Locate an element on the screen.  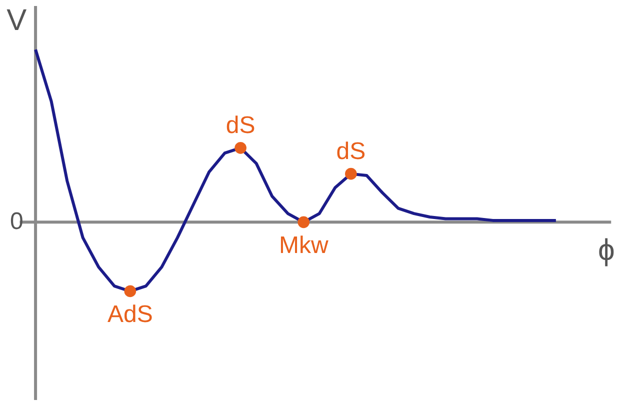
x-axis-title: ϕ is located at coordinates (606, 251).